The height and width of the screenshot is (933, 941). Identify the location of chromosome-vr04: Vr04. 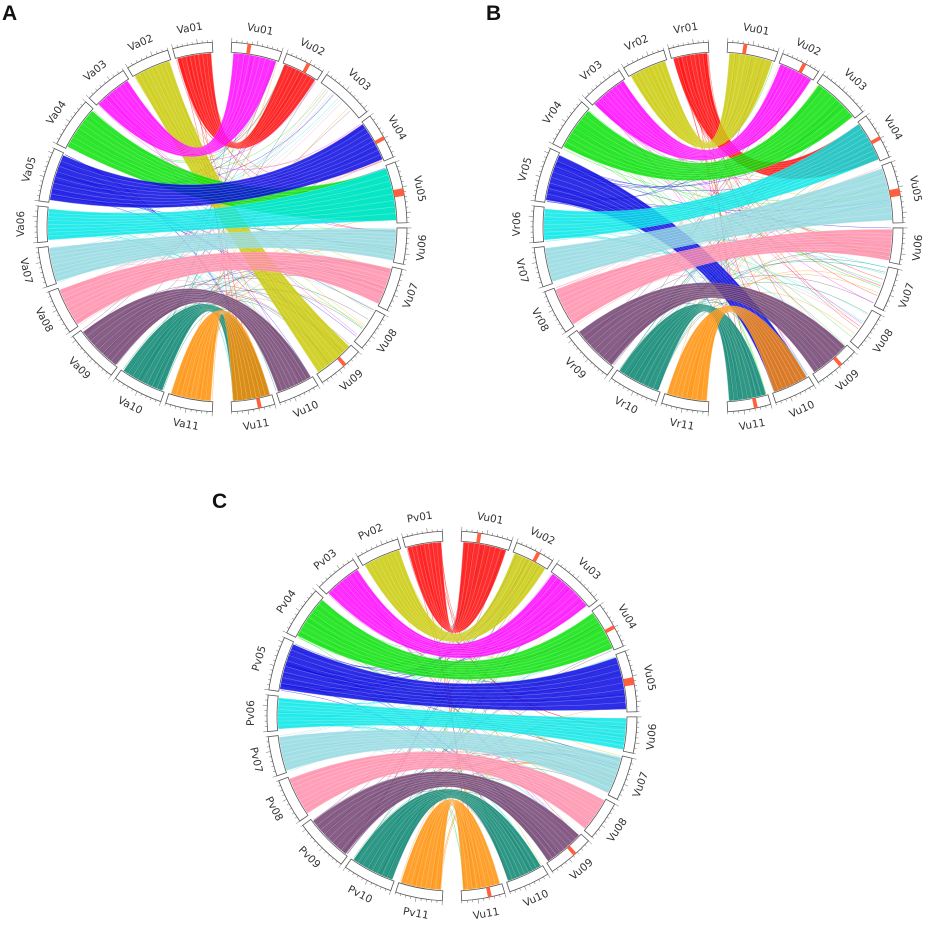
(565, 123).